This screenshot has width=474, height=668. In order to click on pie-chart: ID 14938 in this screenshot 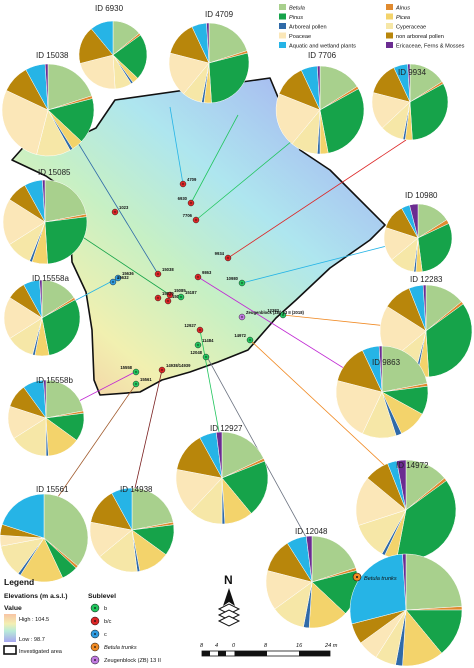, I will do `click(132, 529)`.